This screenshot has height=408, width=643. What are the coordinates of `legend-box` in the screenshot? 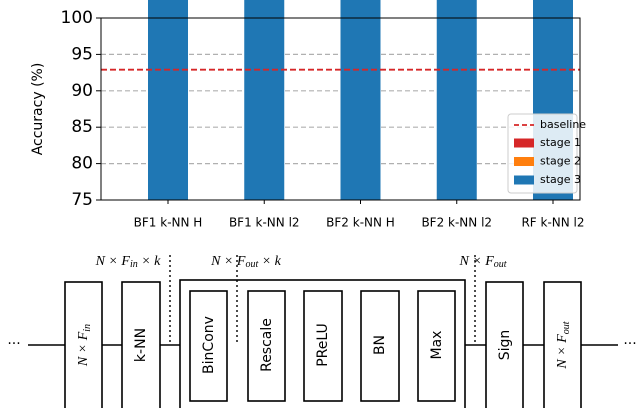 It's located at (542, 153).